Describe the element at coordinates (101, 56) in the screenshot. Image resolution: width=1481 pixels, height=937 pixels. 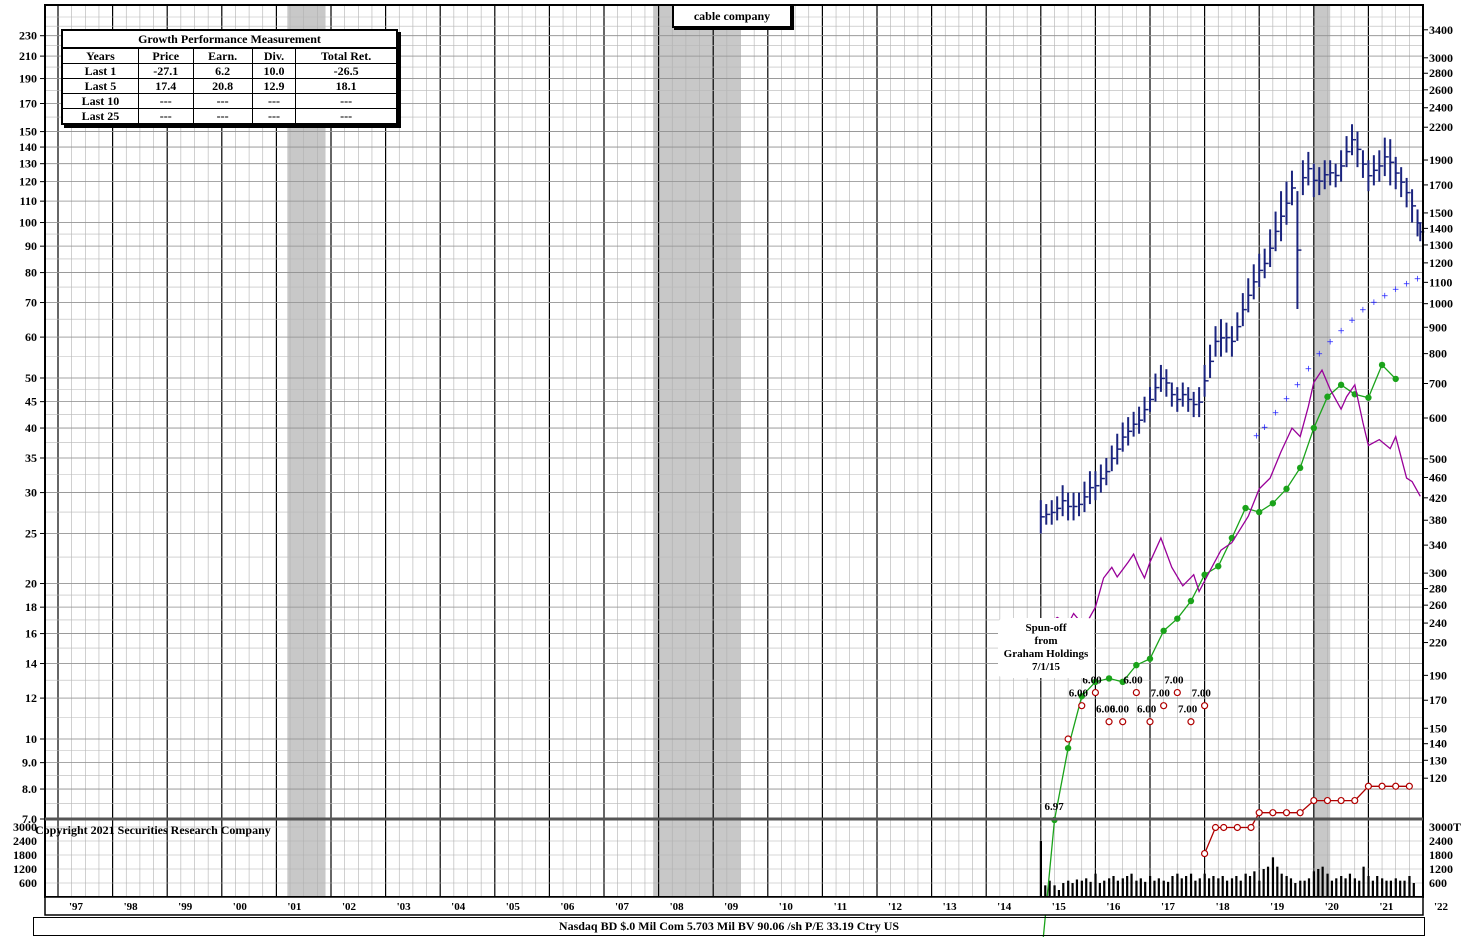
I see `header-cell: Years` at that location.